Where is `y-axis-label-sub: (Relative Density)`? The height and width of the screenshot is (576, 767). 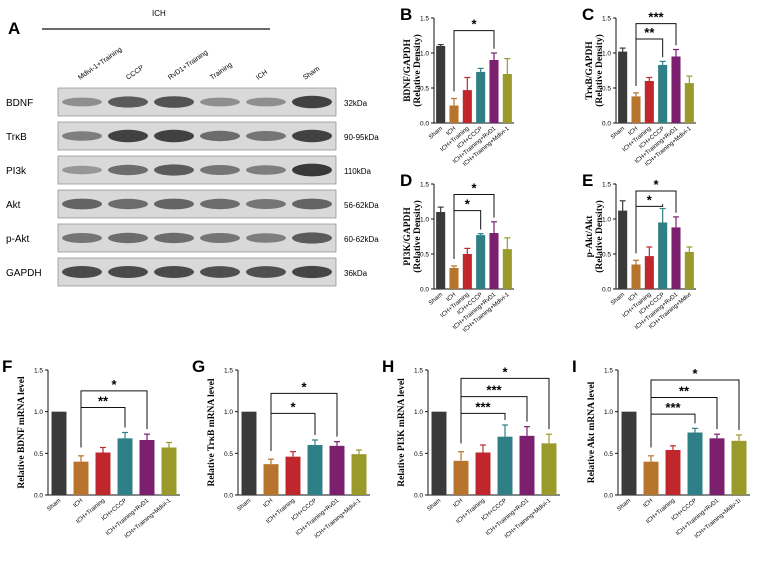
y-axis-label-sub: (Relative Density) is located at coordinates (417, 236).